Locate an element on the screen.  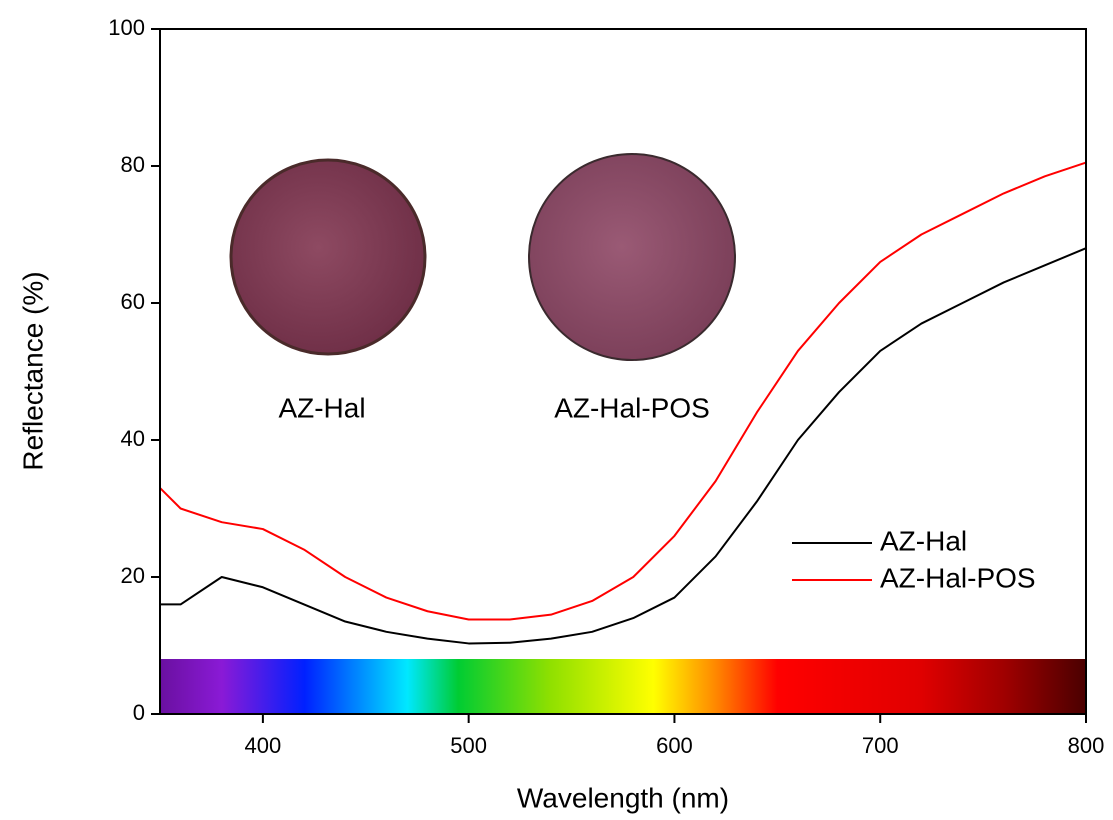
y-tick-label: 80 is located at coordinates (133, 164).